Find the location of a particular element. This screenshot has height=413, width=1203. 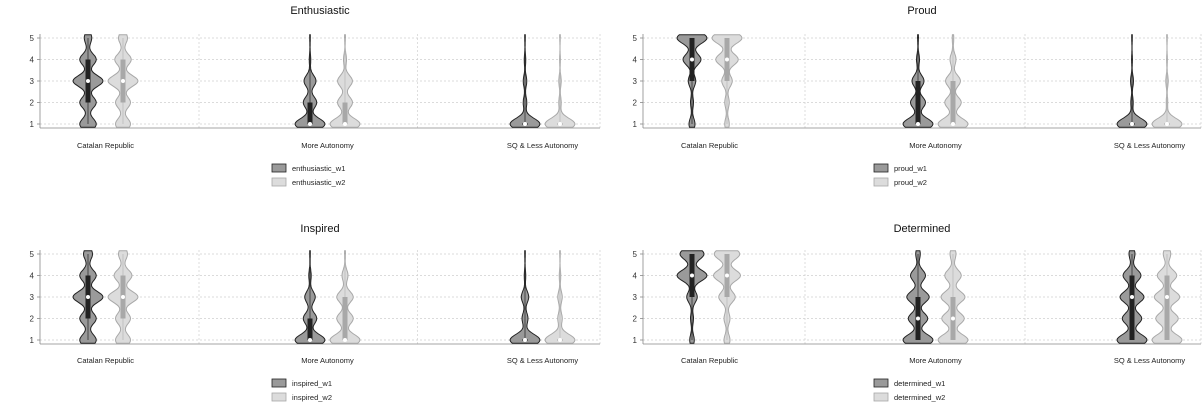

legend-label: enthusiastic_w1 is located at coordinates (318, 168).